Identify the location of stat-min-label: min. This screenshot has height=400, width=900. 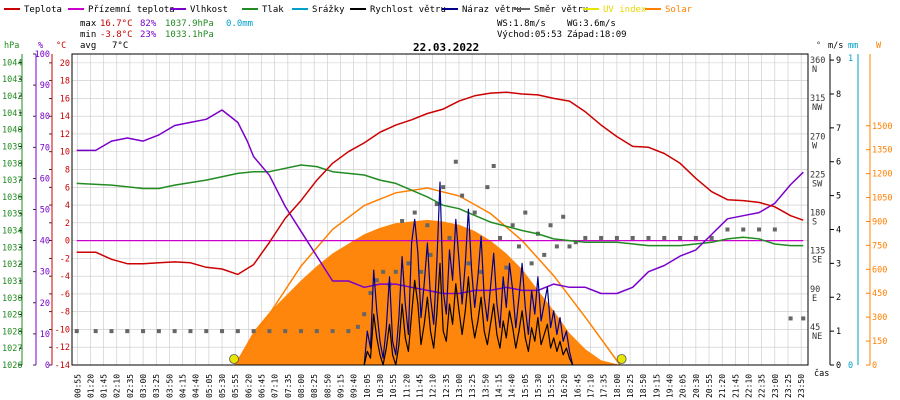
(88, 35).